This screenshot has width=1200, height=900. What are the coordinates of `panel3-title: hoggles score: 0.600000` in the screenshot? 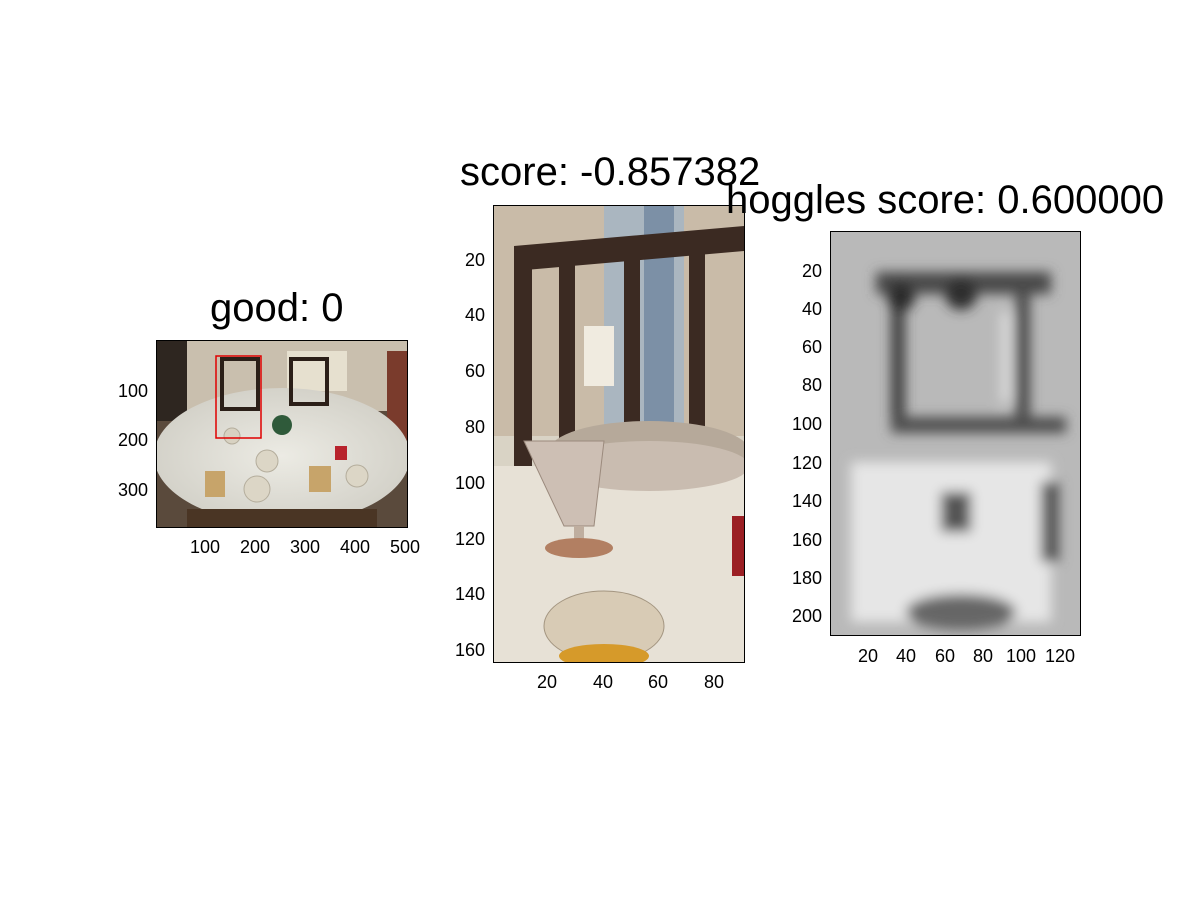 It's located at (945, 200).